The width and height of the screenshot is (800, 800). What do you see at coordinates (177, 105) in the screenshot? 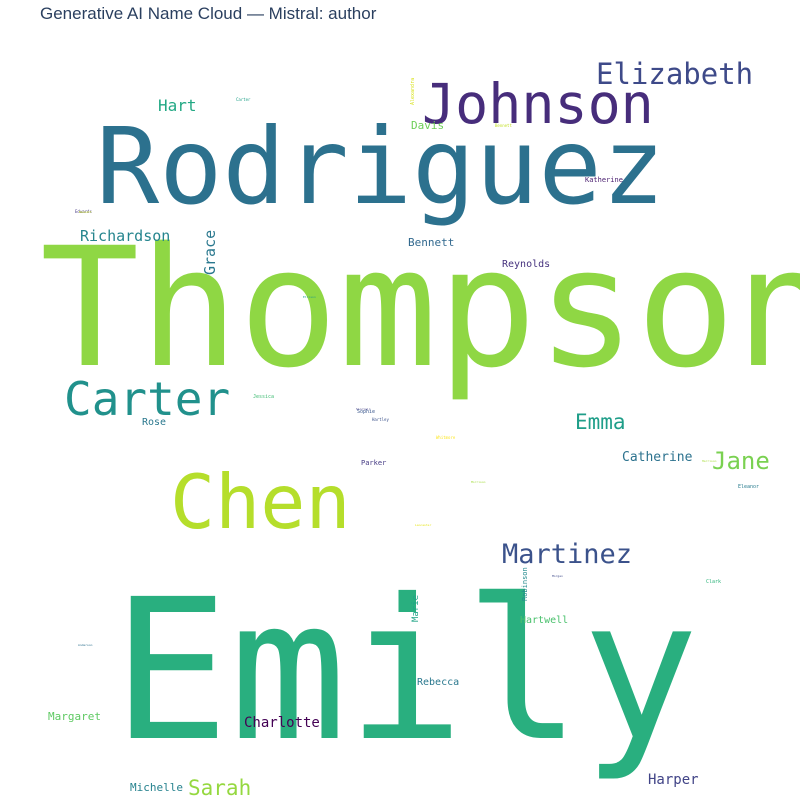
I see `word-hart: Hart` at bounding box center [177, 105].